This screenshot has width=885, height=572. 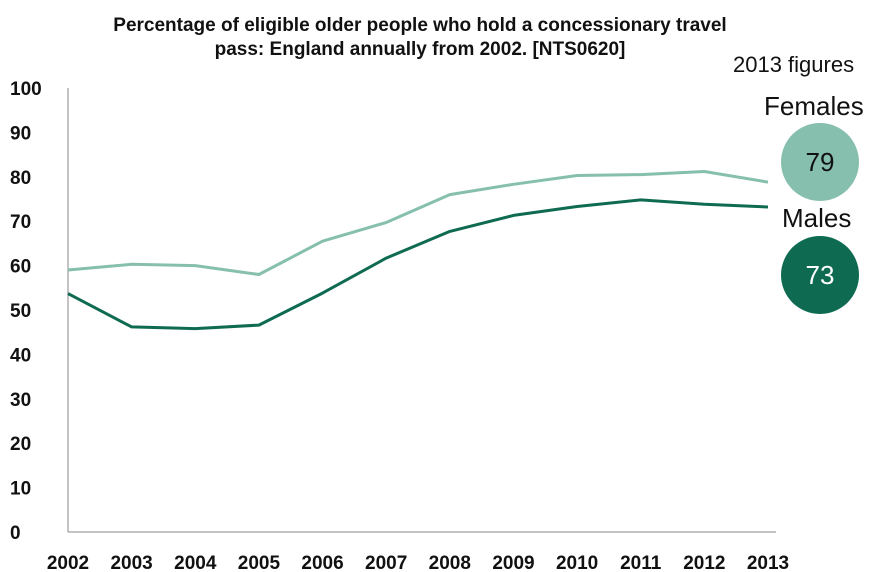 I want to click on y-tick-label: 100, so click(x=26, y=89).